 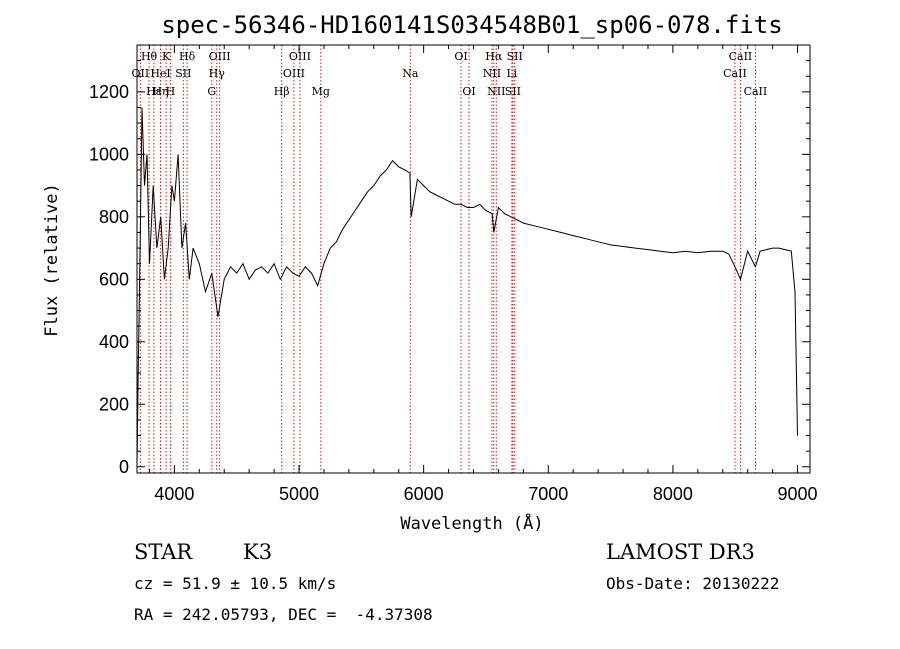 I want to click on spectral-line-label: Hε, so click(x=154, y=91).